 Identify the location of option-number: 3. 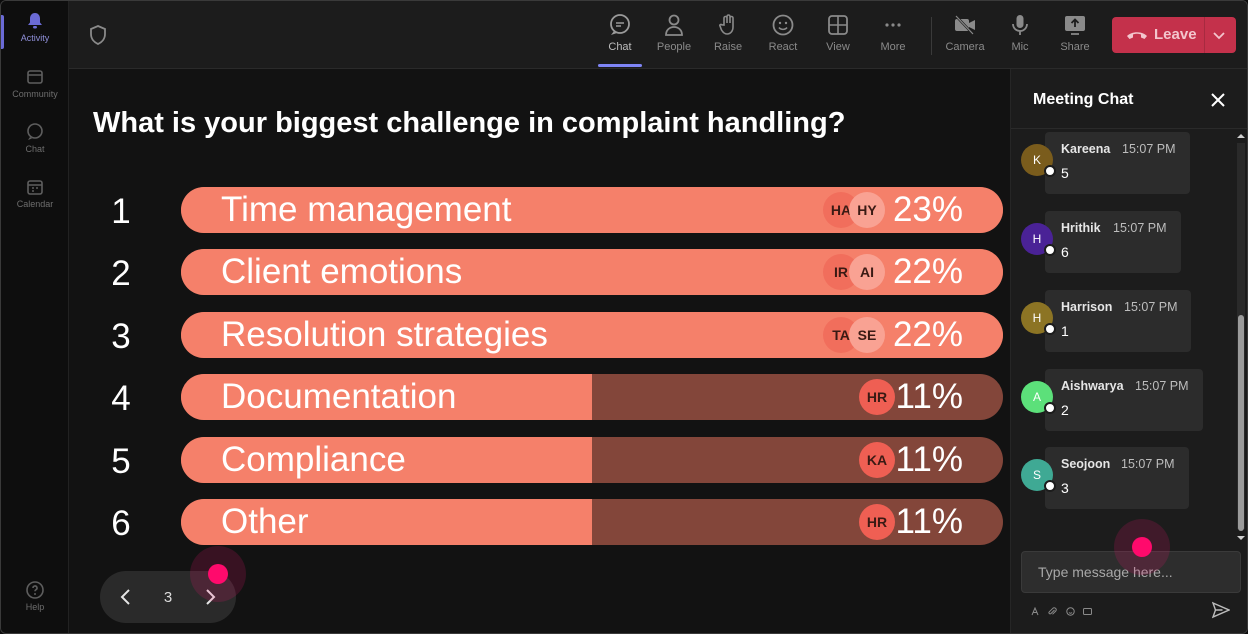
(121, 336).